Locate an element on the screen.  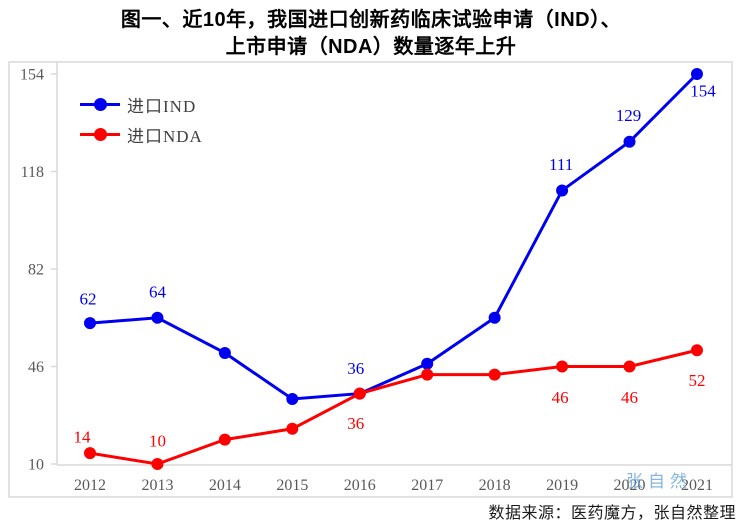
legend-item-nda: 进口NDA is located at coordinates (141, 134).